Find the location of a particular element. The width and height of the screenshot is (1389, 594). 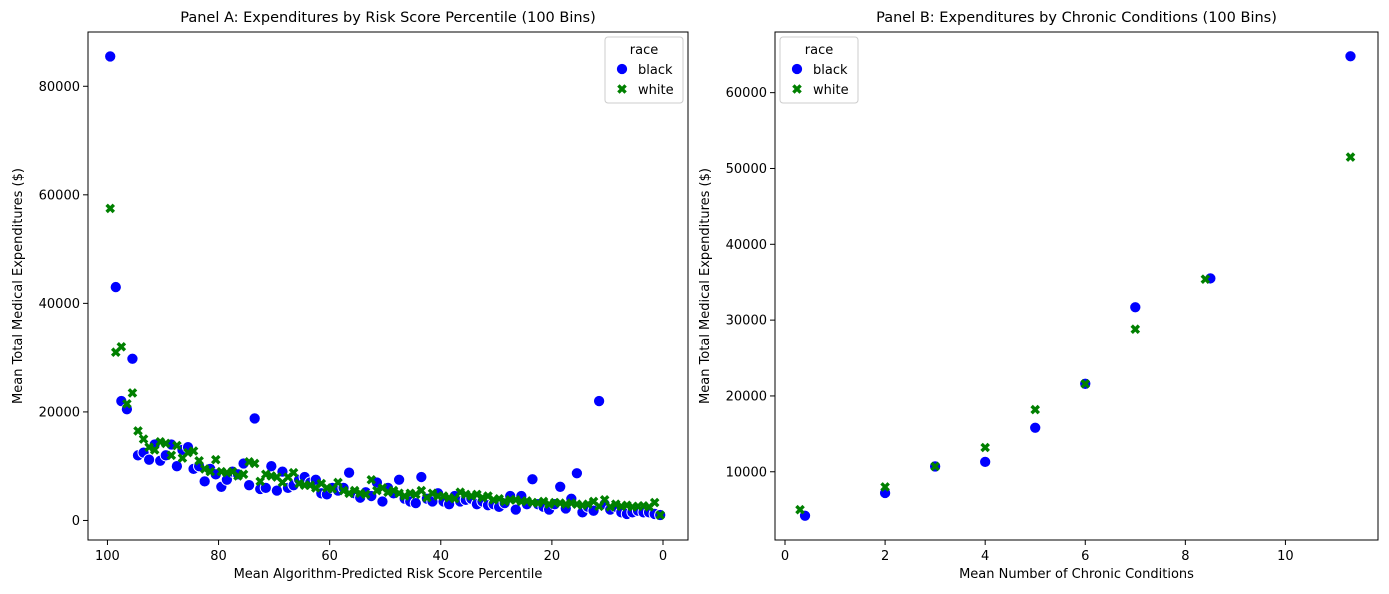

y-tick-label: 10000 is located at coordinates (746, 472).